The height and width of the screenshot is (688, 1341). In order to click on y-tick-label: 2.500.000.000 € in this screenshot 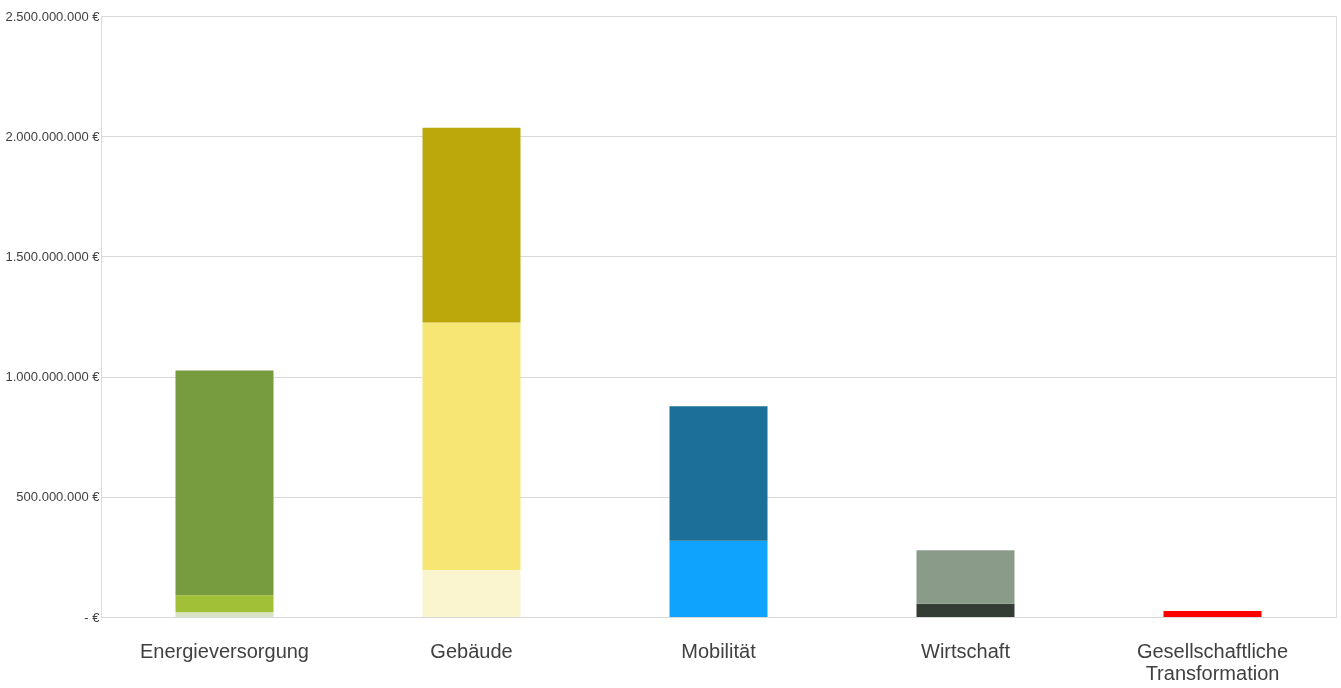, I will do `click(53, 16)`.